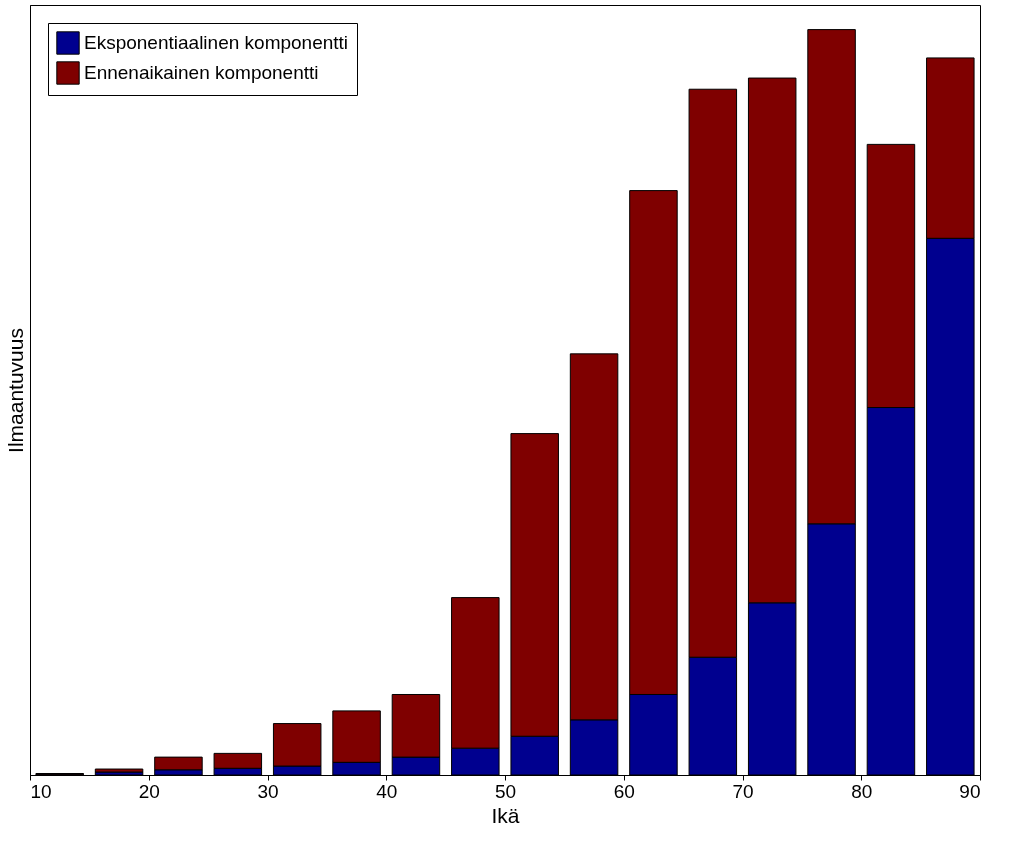  I want to click on x-tick-label: 70, so click(743, 791).